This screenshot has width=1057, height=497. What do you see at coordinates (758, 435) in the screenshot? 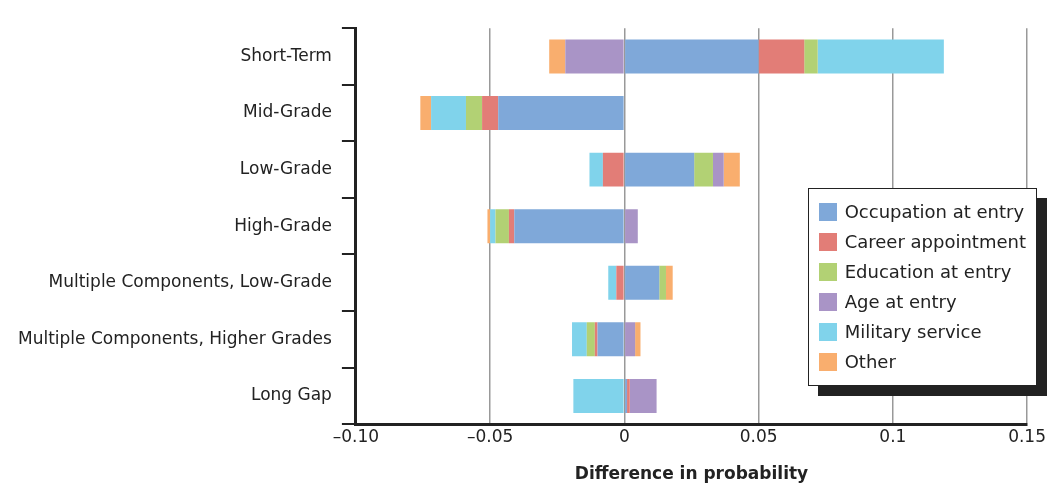
I see `x-tick-label: 0.05` at bounding box center [758, 435].